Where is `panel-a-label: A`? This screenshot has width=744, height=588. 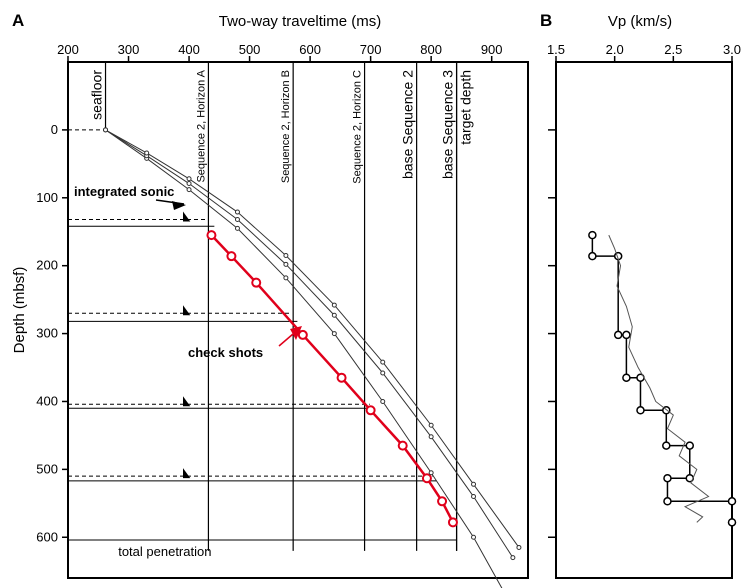
panel-a-label: A is located at coordinates (18, 20).